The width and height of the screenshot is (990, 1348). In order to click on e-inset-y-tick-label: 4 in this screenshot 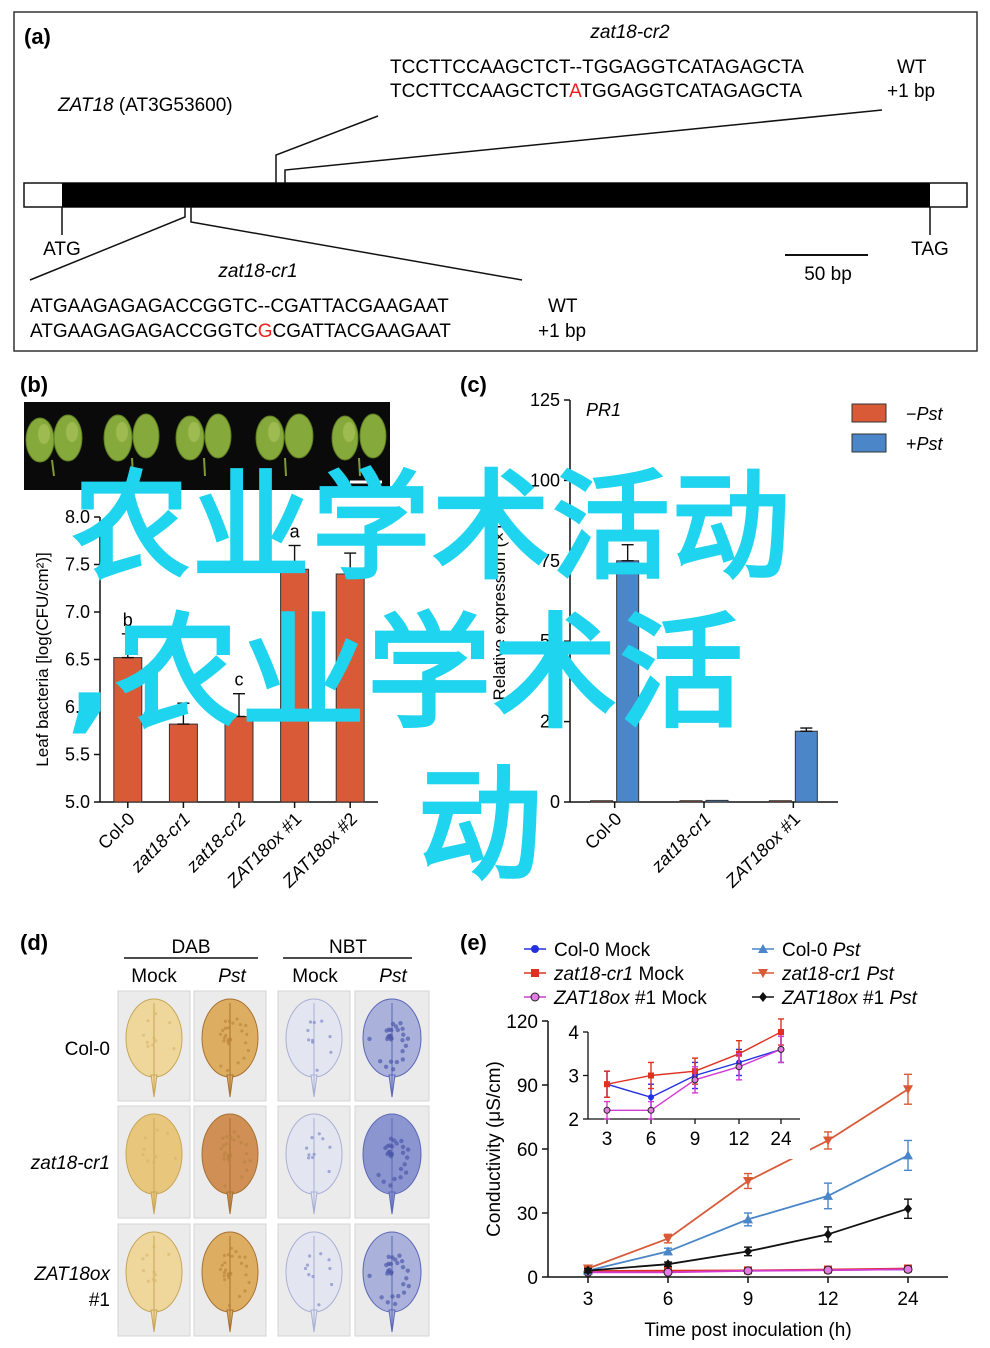, I will do `click(573, 1033)`.